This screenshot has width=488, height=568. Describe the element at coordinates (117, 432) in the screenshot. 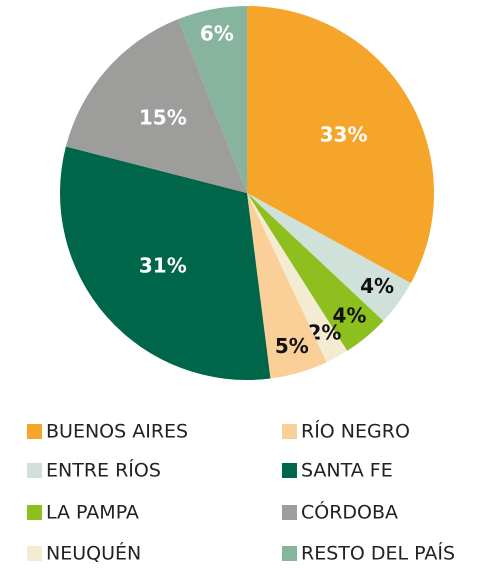

I see `legend-label: BUENOS AIRES` at that location.